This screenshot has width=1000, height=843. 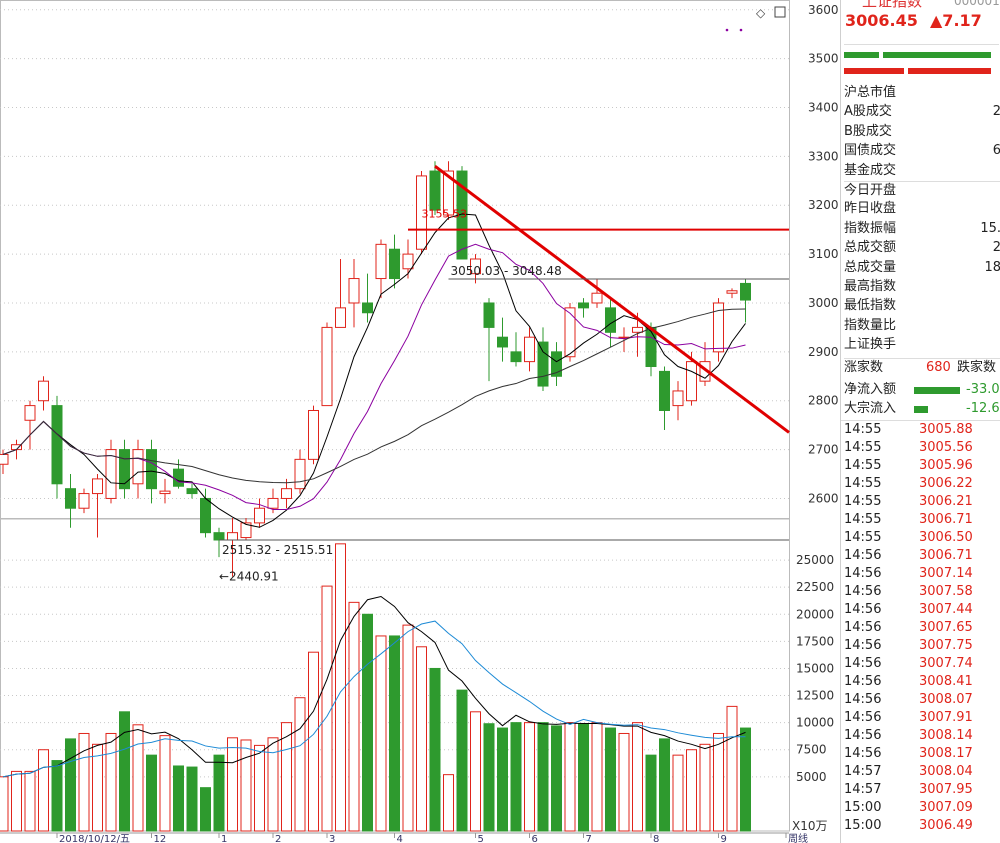 What do you see at coordinates (946, 519) in the screenshot?
I see `tick-price: 3006.71` at bounding box center [946, 519].